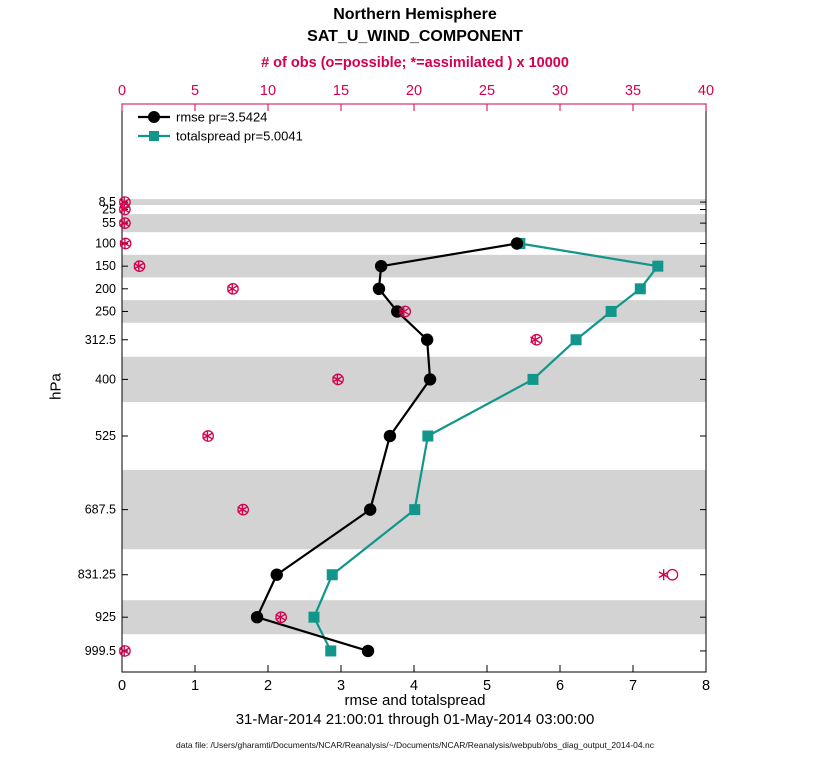 The width and height of the screenshot is (830, 760). What do you see at coordinates (633, 91) in the screenshot?
I see `obs-tick-label: 35` at bounding box center [633, 91].